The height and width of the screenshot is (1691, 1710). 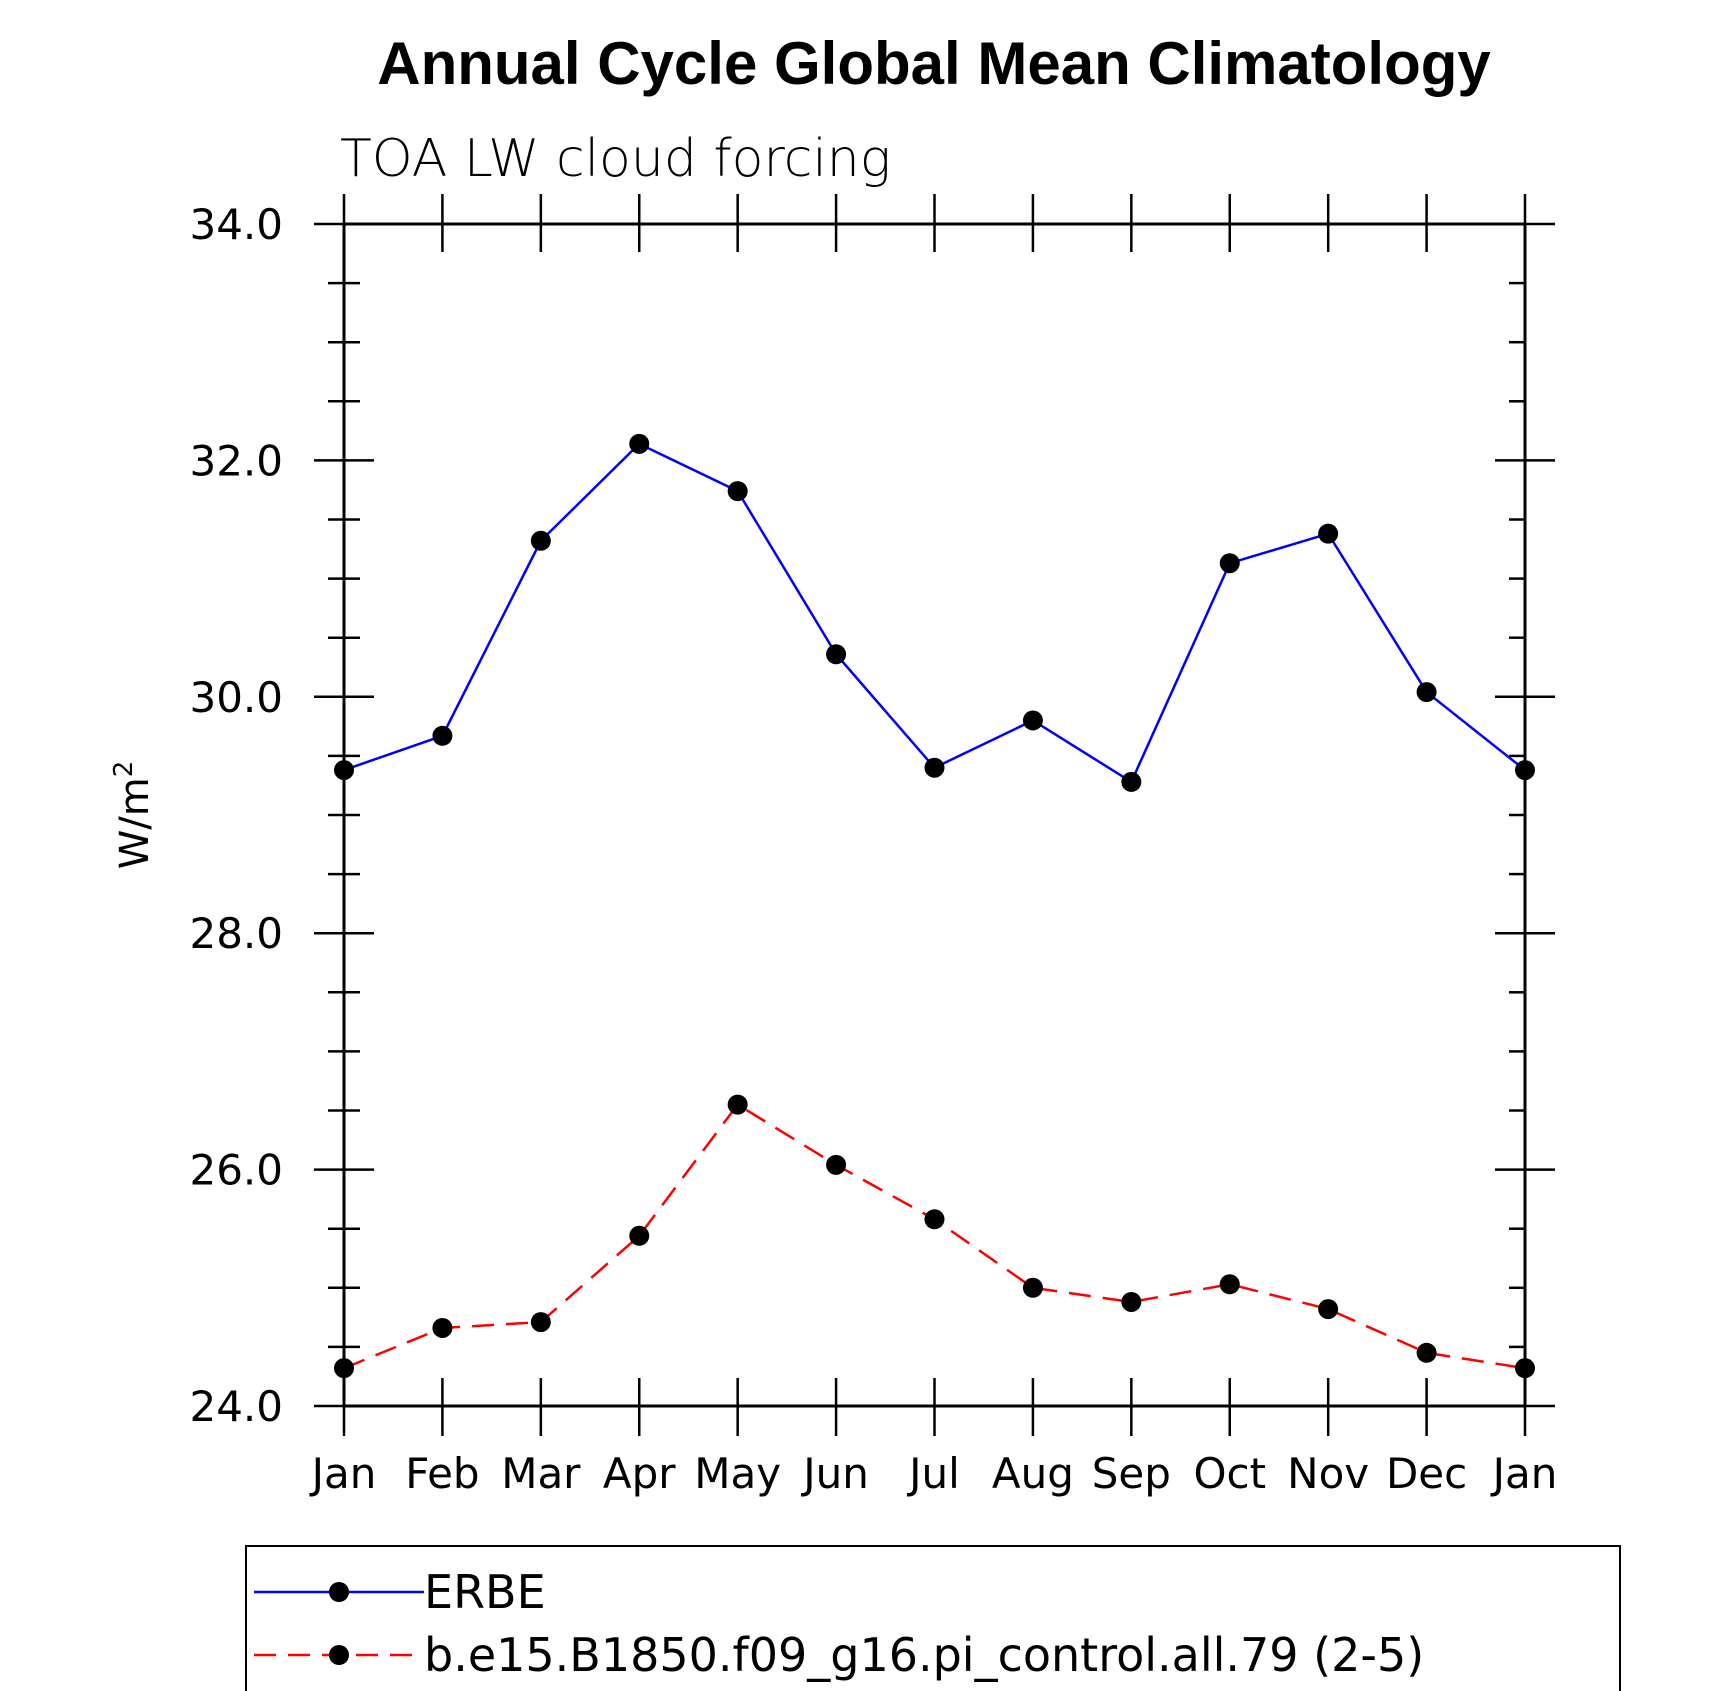 I want to click on y-axis-label-base: W/m, so click(x=135, y=823).